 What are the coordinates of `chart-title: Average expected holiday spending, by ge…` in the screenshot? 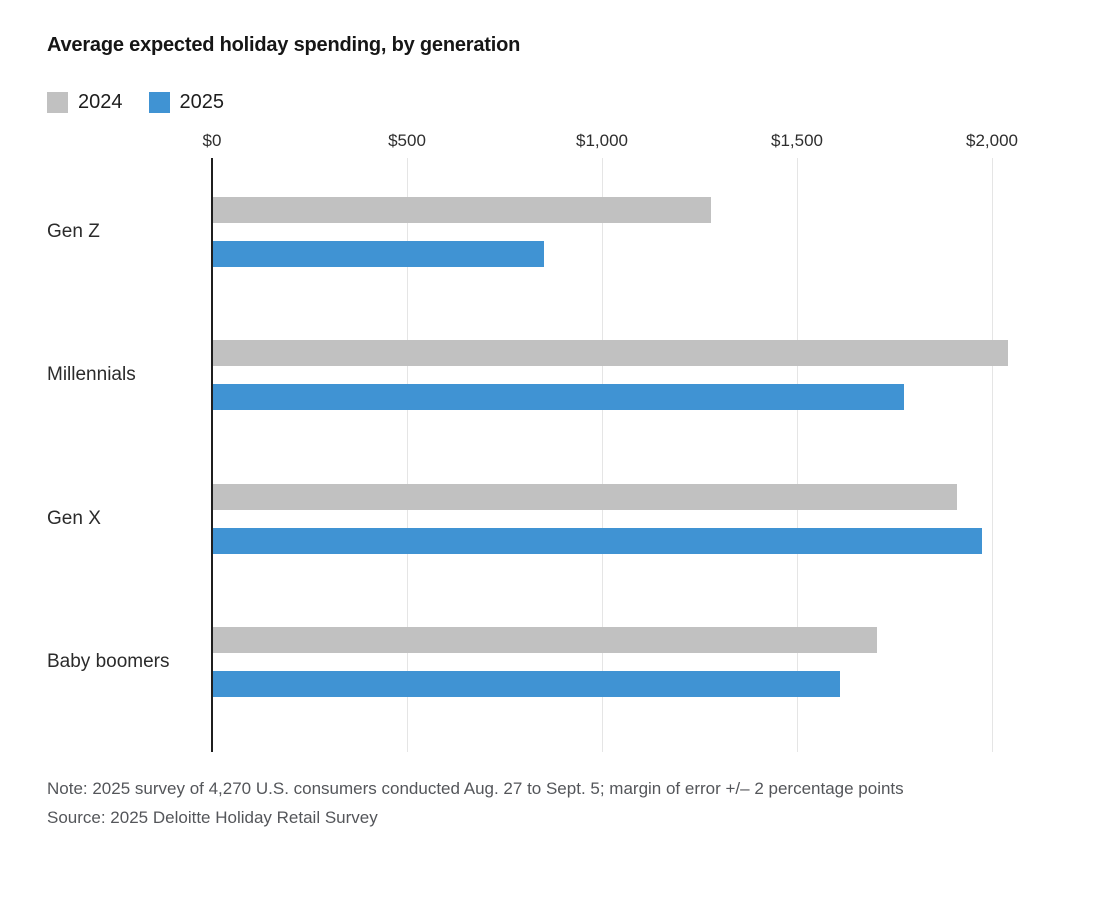 It's located at (284, 45).